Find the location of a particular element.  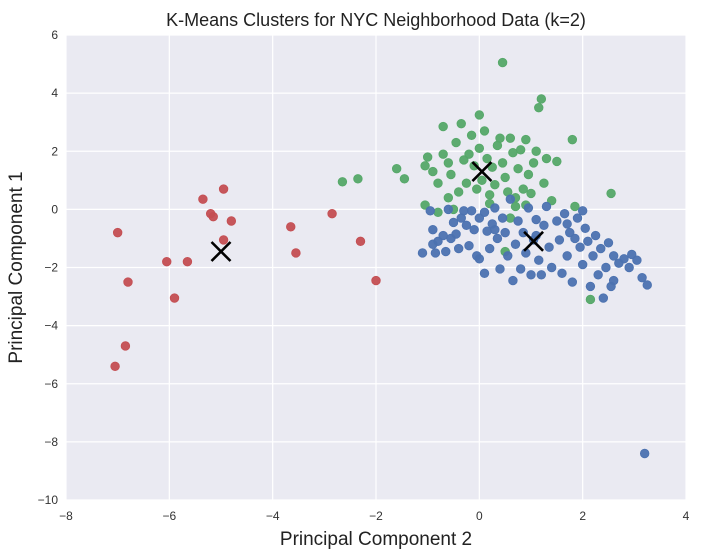

x-tick-label: 0 is located at coordinates (479, 516).